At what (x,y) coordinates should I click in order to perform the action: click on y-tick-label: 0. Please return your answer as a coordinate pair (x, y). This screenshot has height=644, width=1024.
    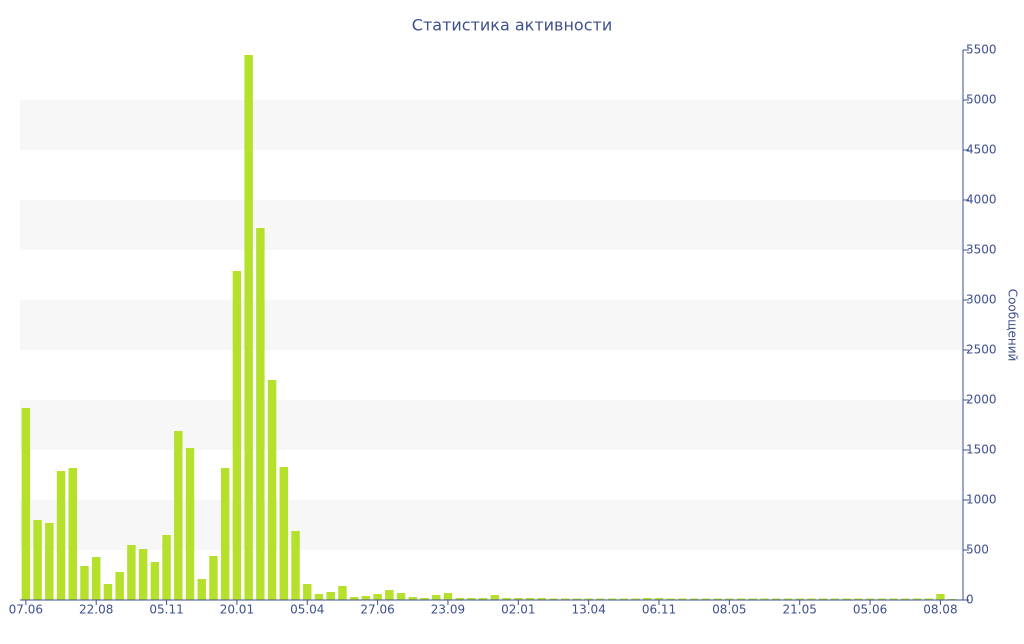
    Looking at the image, I should click on (970, 600).